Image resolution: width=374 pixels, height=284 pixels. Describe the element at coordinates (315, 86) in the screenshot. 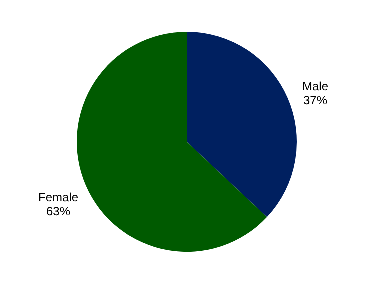

I see `slice-label: Male` at that location.